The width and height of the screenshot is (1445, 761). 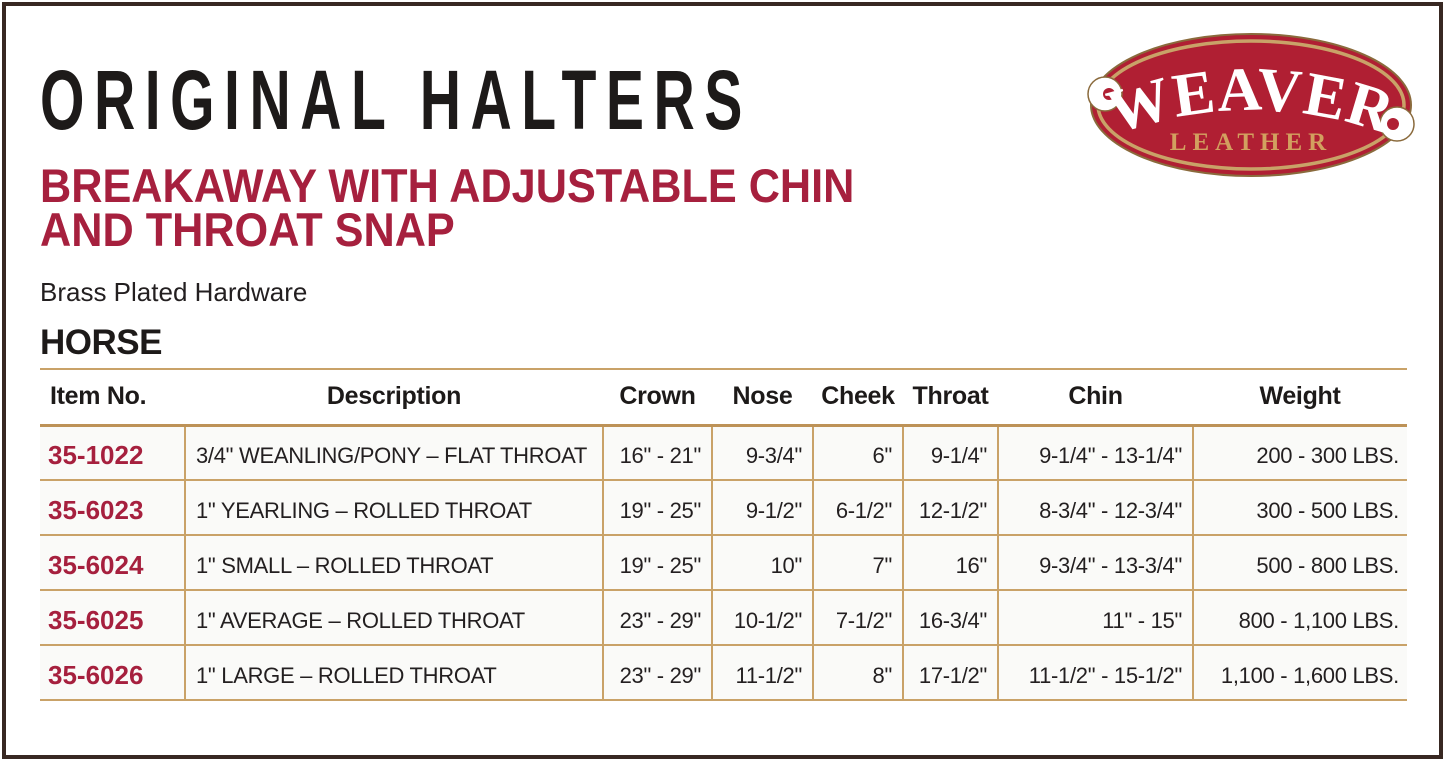 I want to click on chin-cell: 8-3/4" - 12-3/4", so click(x=1095, y=508).